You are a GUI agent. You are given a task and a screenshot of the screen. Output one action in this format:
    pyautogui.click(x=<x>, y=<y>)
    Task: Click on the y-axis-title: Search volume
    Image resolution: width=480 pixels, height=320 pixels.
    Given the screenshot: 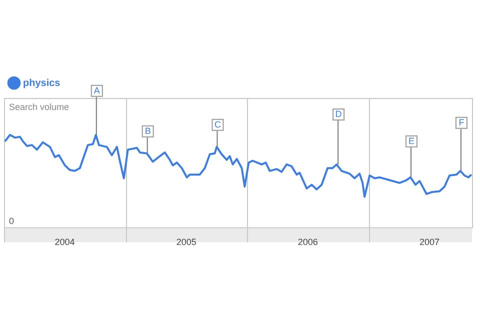 What is the action you would take?
    pyautogui.click(x=39, y=107)
    